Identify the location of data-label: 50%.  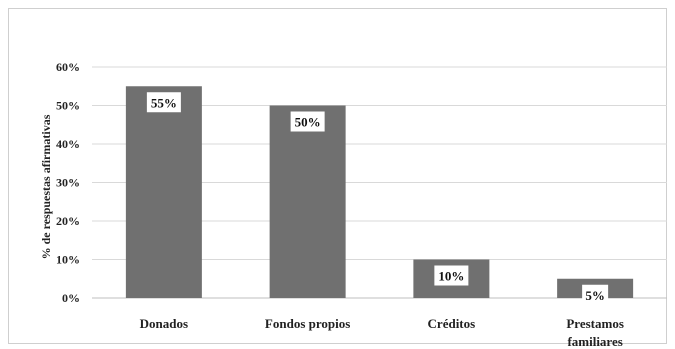
(308, 122).